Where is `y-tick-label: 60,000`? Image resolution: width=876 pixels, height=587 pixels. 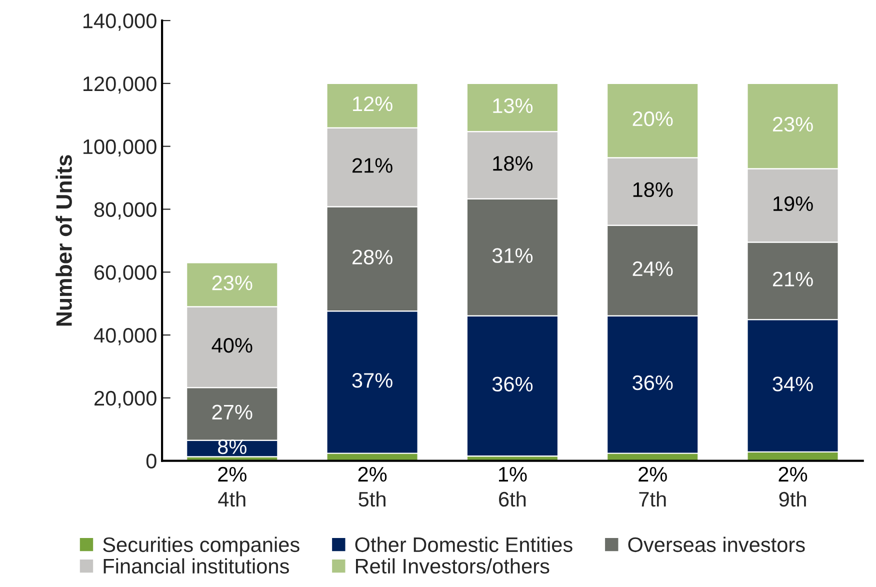 y-tick-label: 60,000 is located at coordinates (125, 273).